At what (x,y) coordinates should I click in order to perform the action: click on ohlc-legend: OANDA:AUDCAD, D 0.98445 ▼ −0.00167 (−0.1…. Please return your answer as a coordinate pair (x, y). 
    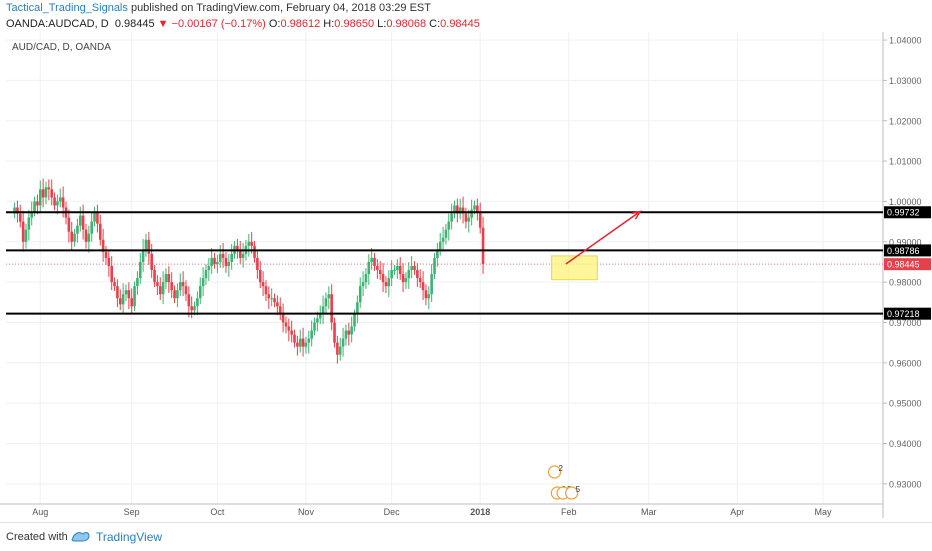
    Looking at the image, I should click on (243, 24).